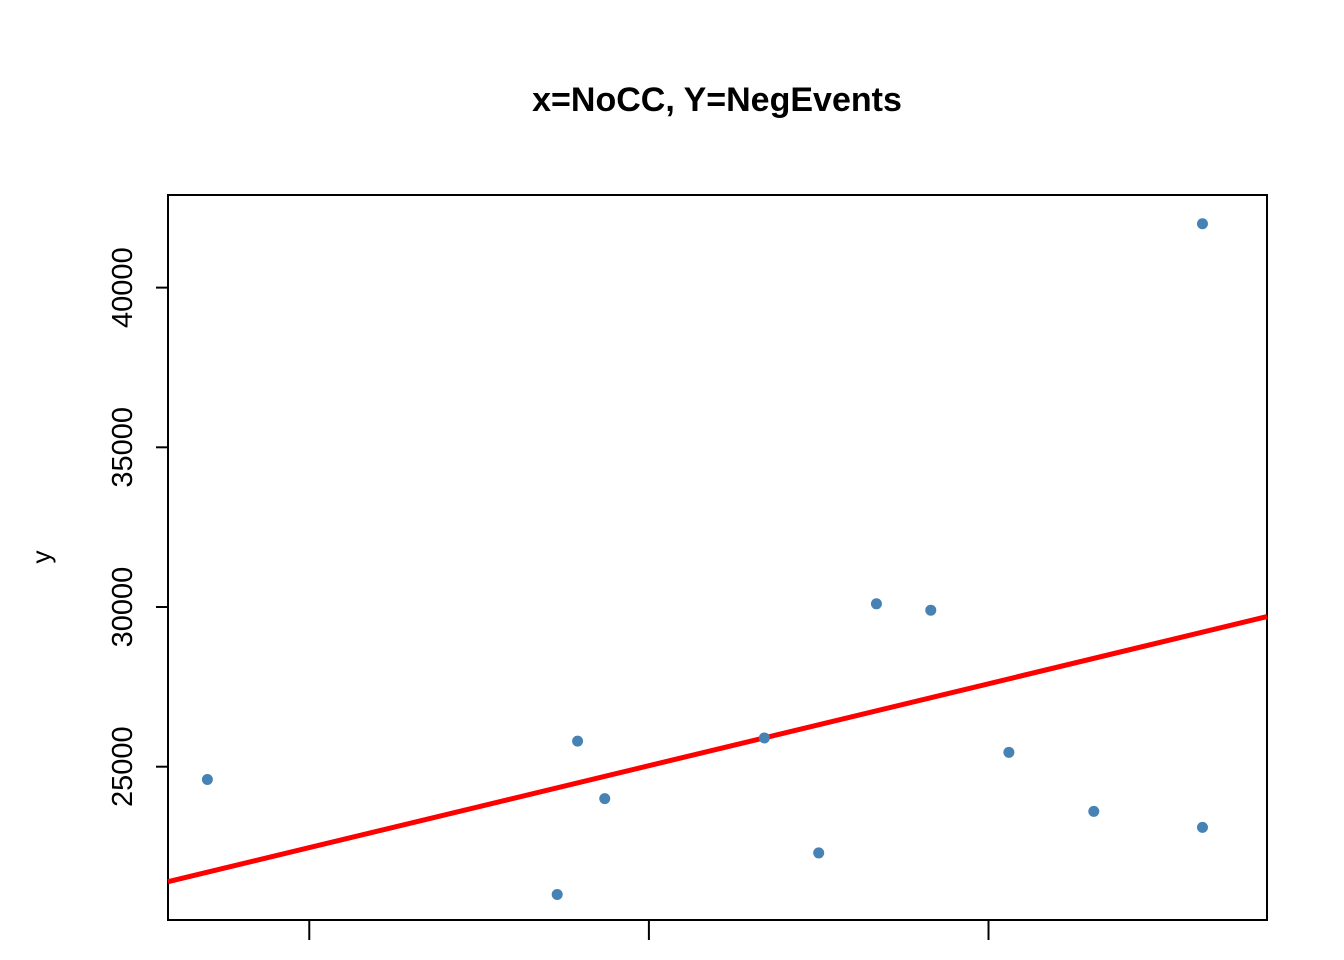 The width and height of the screenshot is (1344, 960). What do you see at coordinates (123, 766) in the screenshot?
I see `y-tick-label: 25000` at bounding box center [123, 766].